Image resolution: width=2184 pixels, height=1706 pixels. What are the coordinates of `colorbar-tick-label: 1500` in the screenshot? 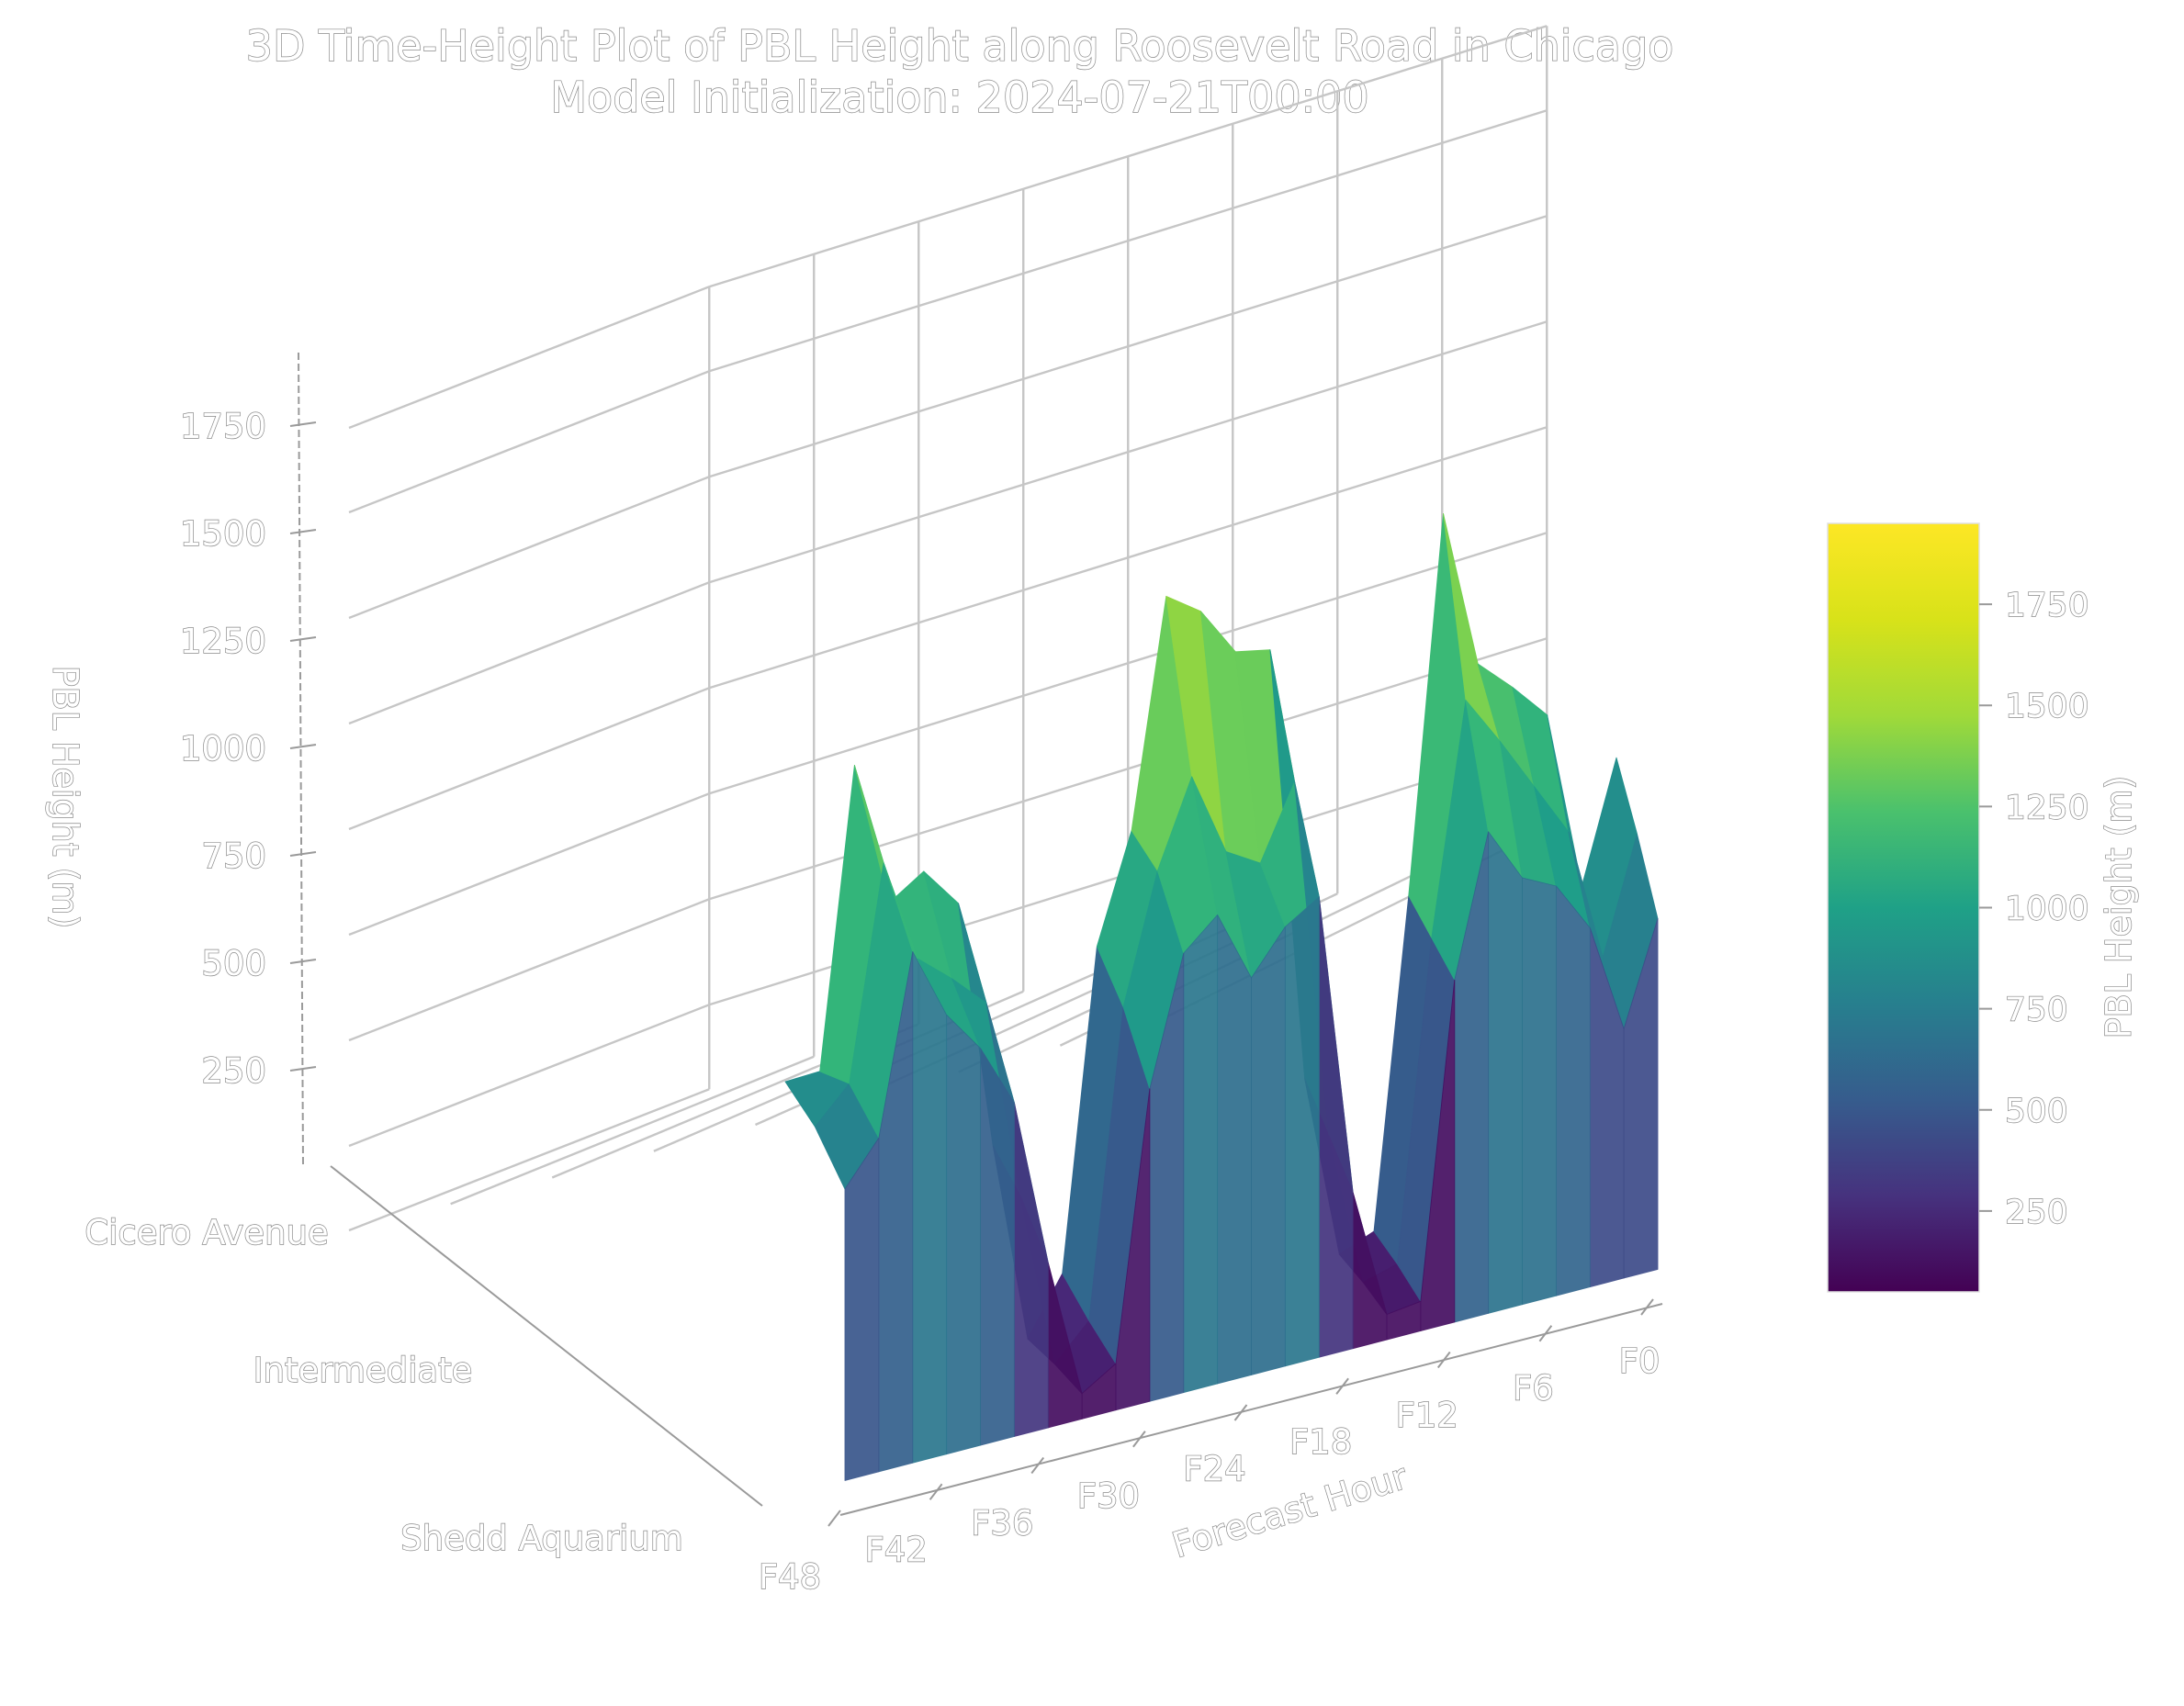 It's located at (2047, 706).